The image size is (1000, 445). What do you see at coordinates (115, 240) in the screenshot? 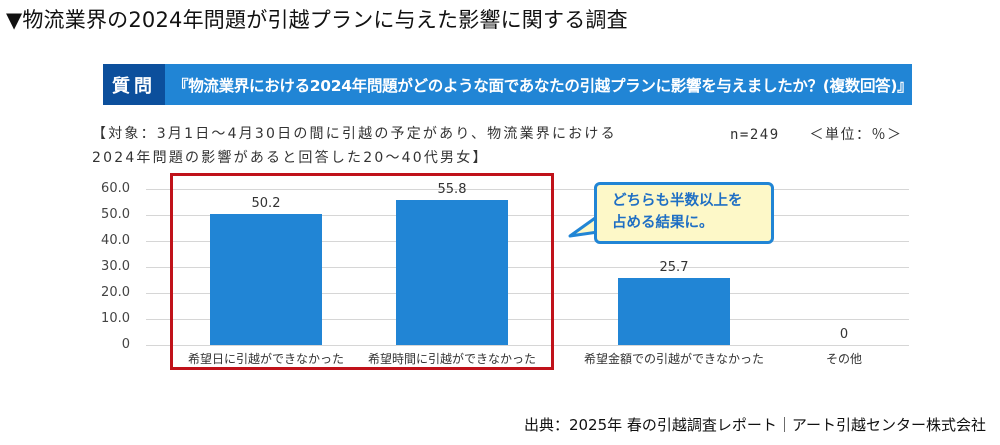
I see `y-tick-label: 40.0` at bounding box center [115, 240].